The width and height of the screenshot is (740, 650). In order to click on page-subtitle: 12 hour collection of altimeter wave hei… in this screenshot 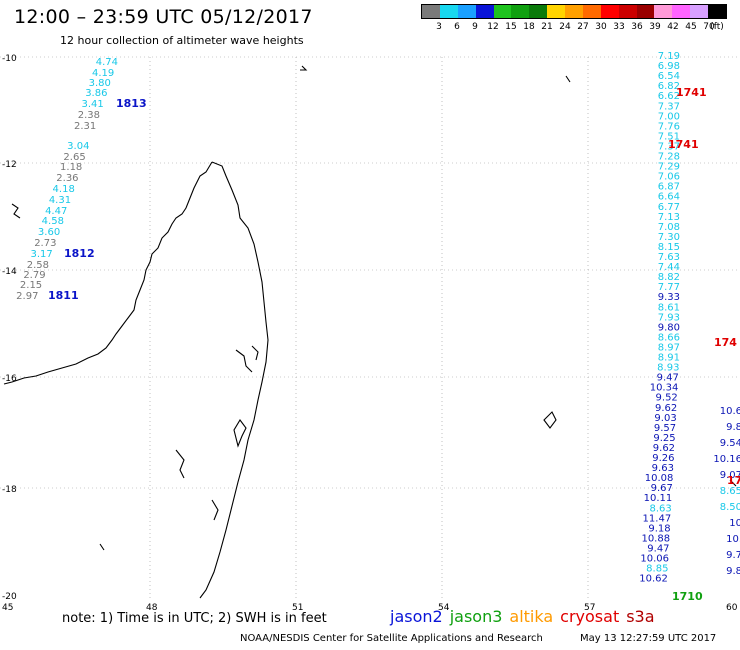, I will do `click(182, 40)`.